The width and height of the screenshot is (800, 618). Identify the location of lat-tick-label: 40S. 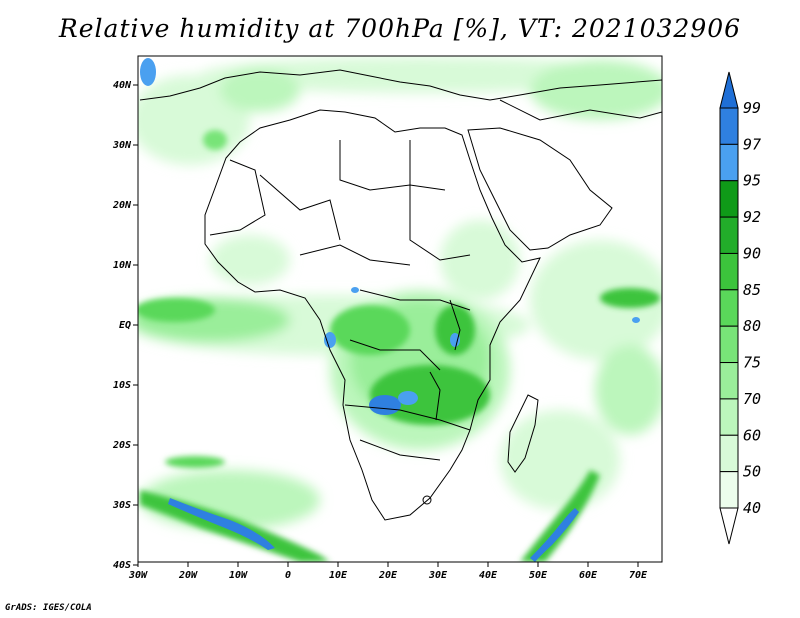
(122, 565).